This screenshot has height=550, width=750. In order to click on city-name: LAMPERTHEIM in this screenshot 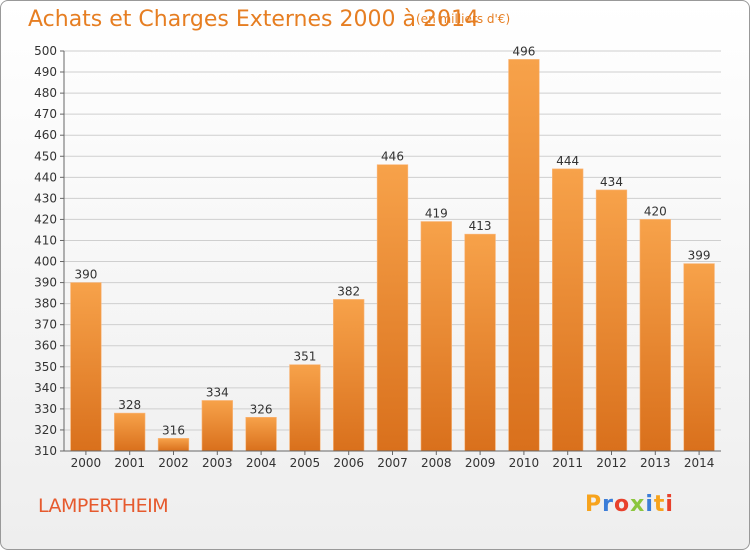, I will do `click(103, 506)`.